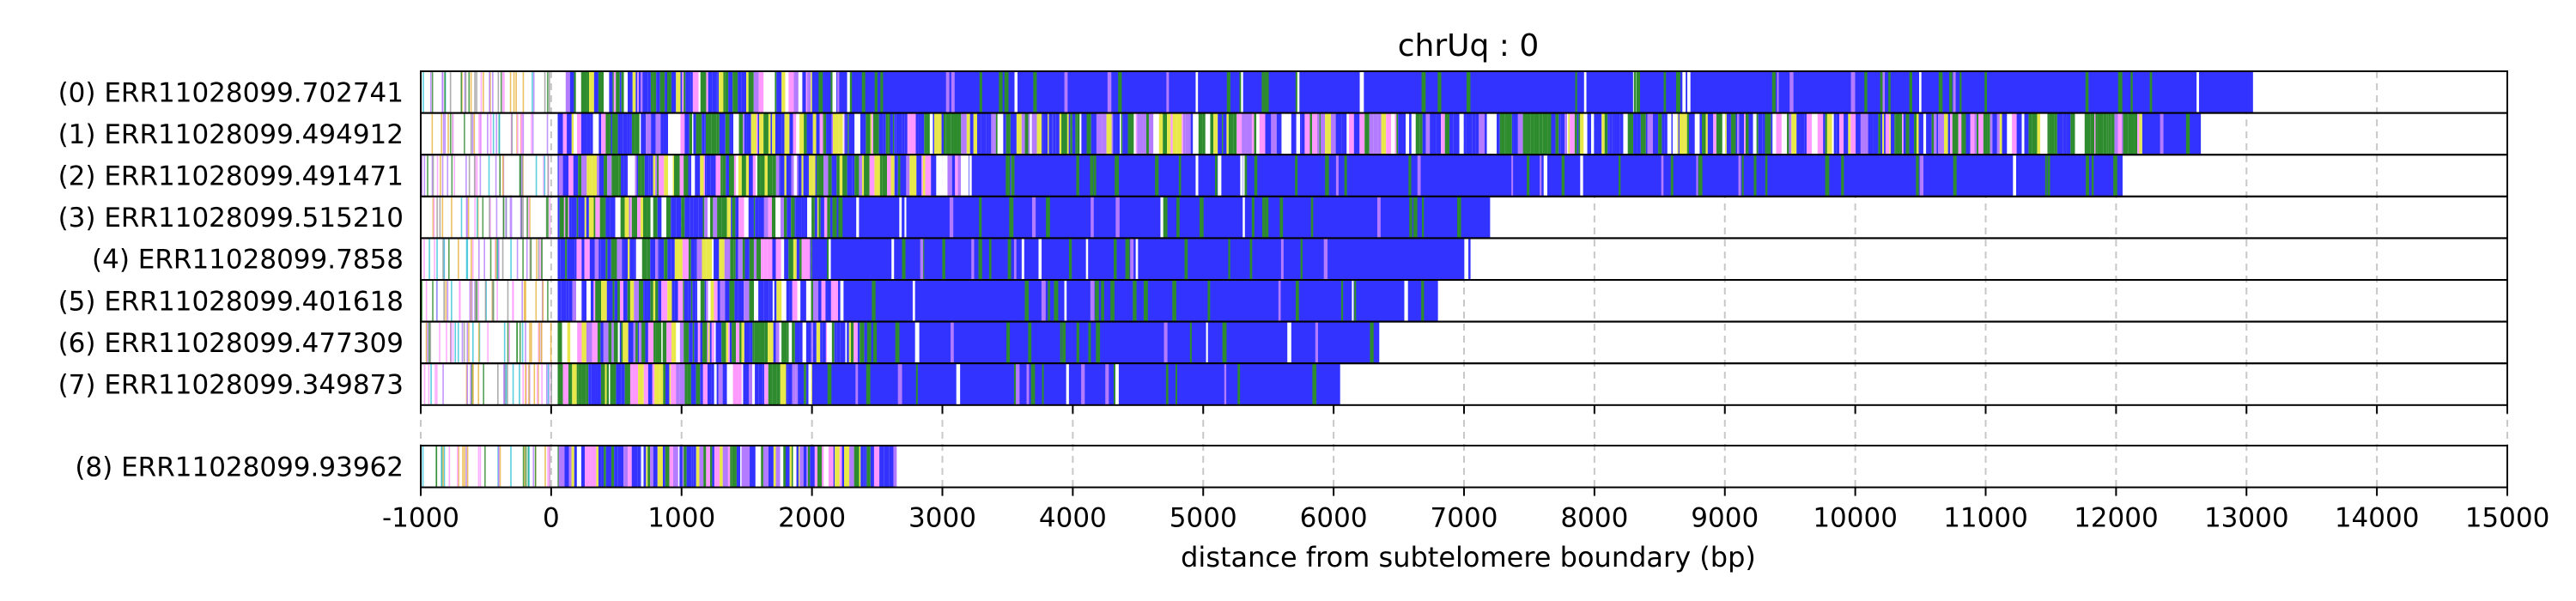  I want to click on chart-title: chrUq : 0, so click(1469, 46).